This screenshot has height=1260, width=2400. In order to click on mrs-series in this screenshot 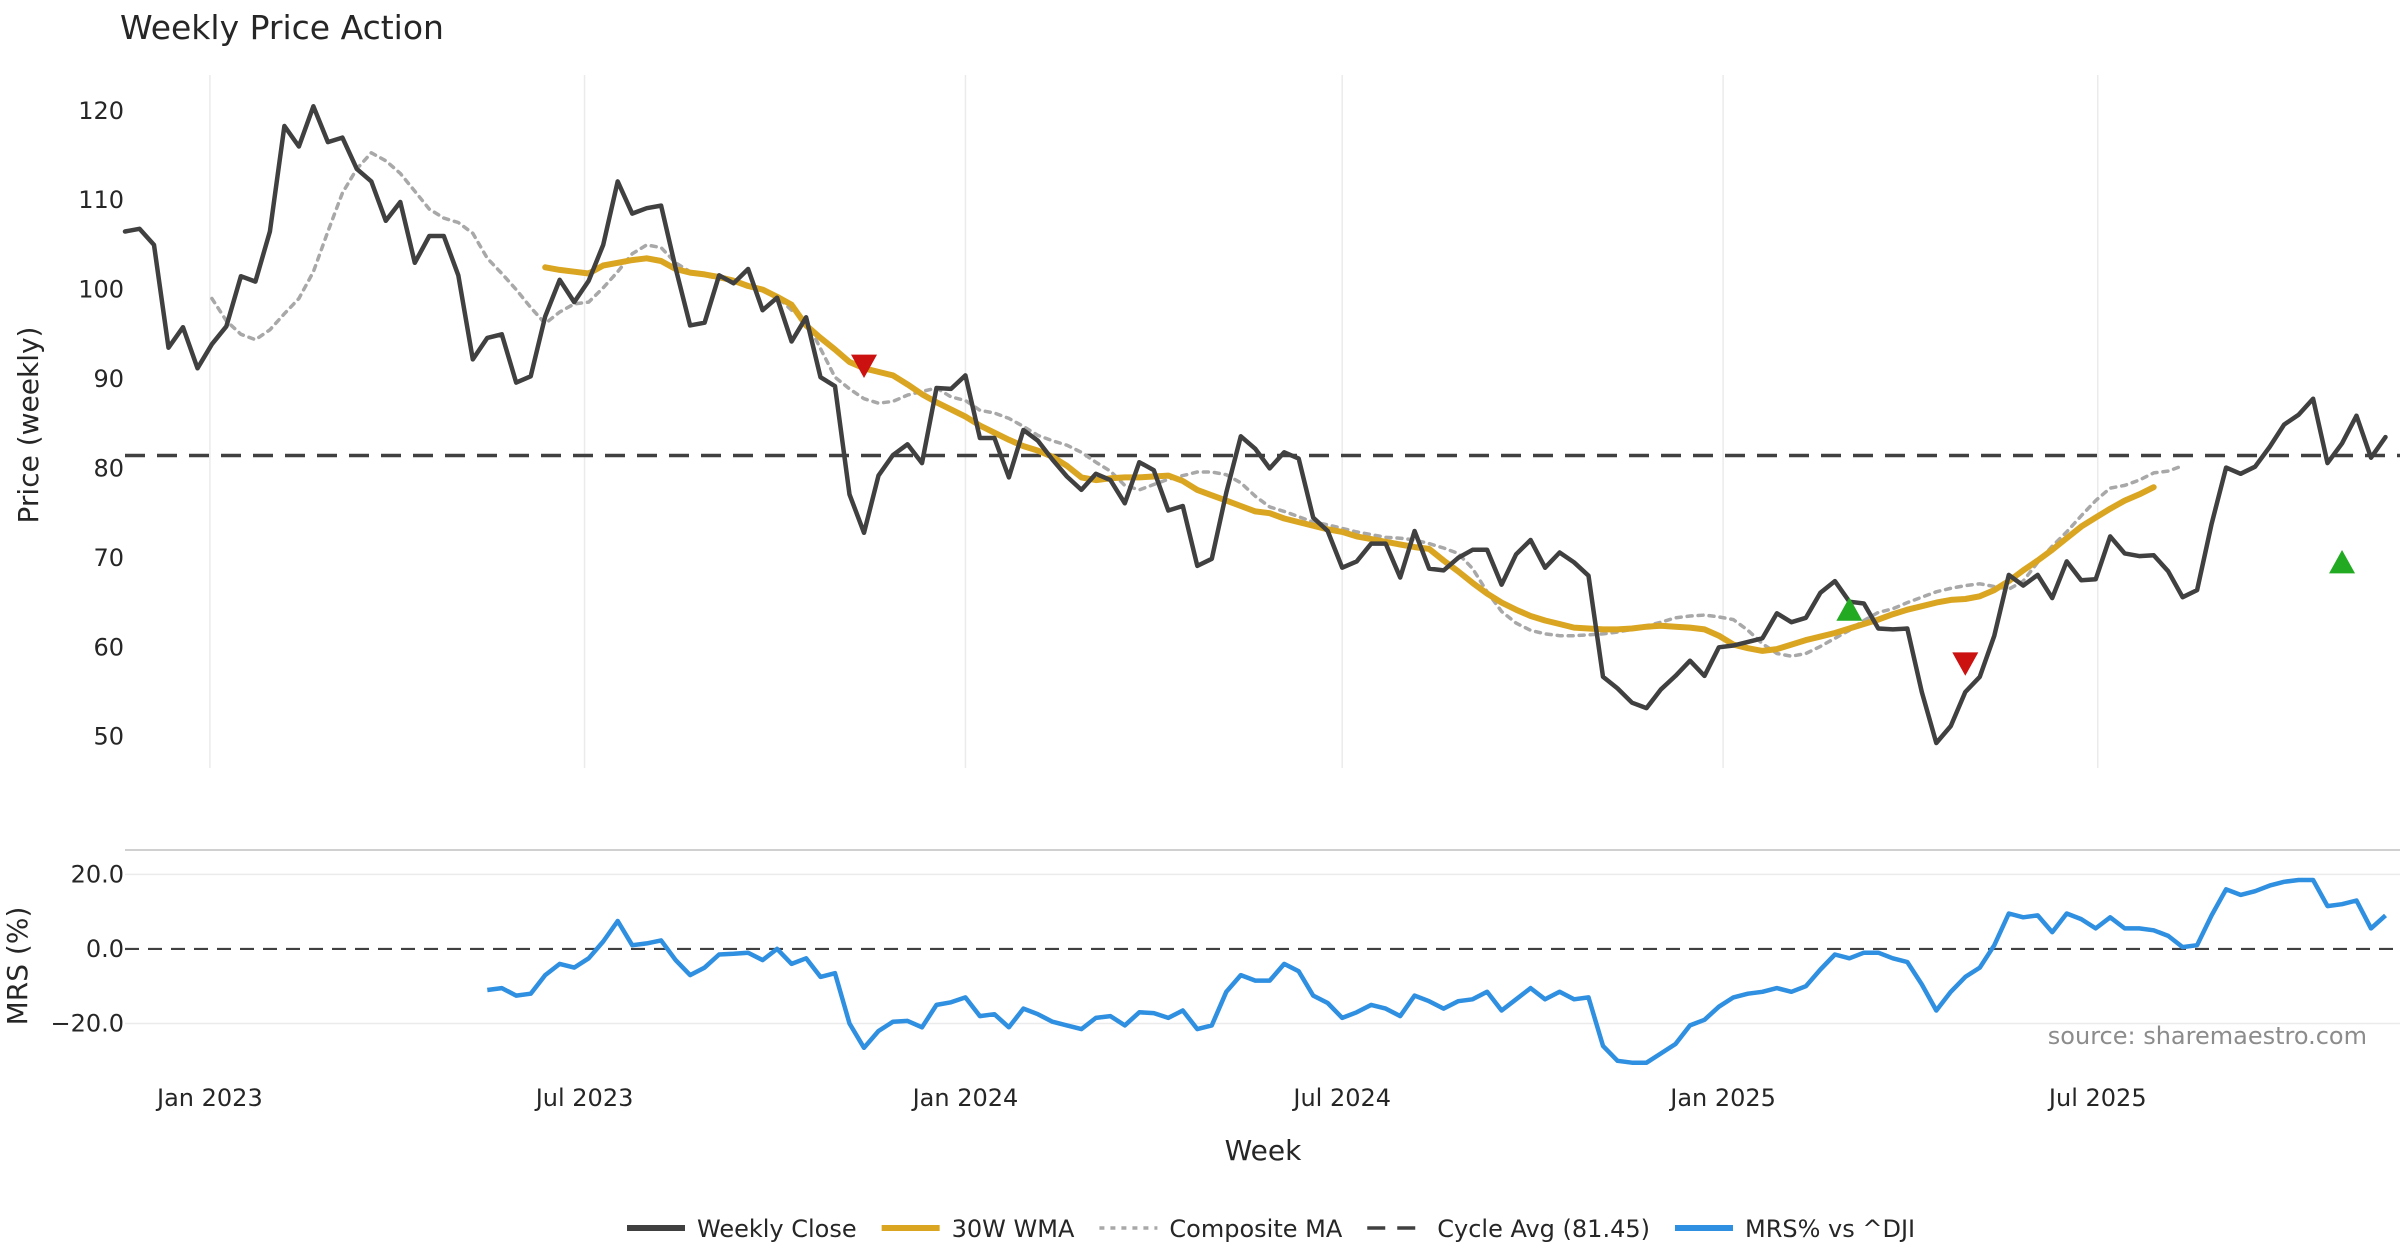, I will do `click(1437, 971)`.